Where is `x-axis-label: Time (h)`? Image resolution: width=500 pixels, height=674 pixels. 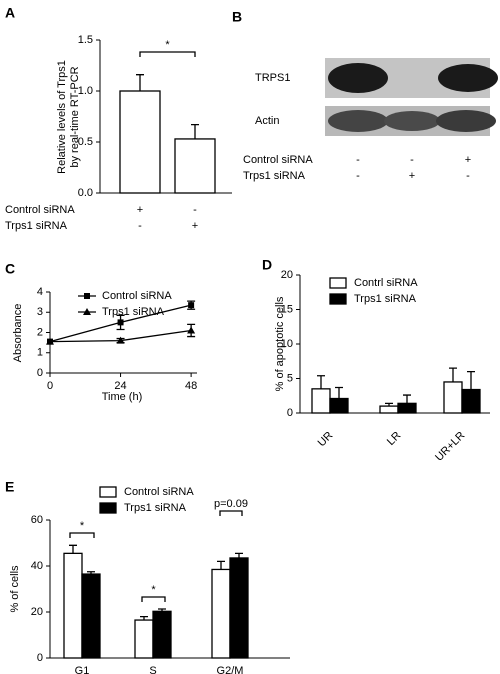 x-axis-label: Time (h) is located at coordinates (122, 397).